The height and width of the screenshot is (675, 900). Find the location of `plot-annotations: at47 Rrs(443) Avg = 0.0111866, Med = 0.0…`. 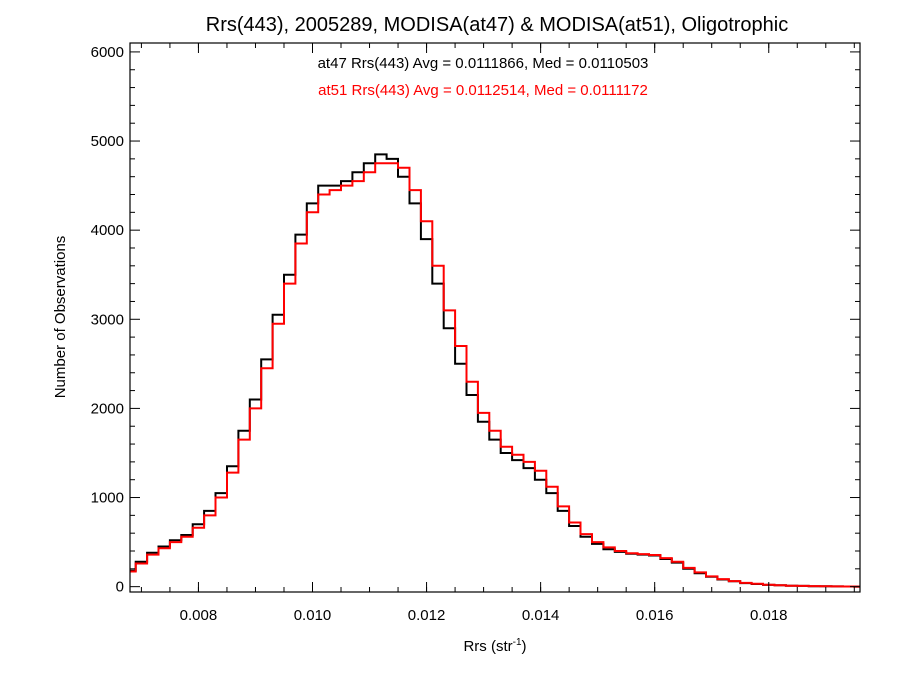

plot-annotations: at47 Rrs(443) Avg = 0.0111866, Med = 0.0… is located at coordinates (483, 77).